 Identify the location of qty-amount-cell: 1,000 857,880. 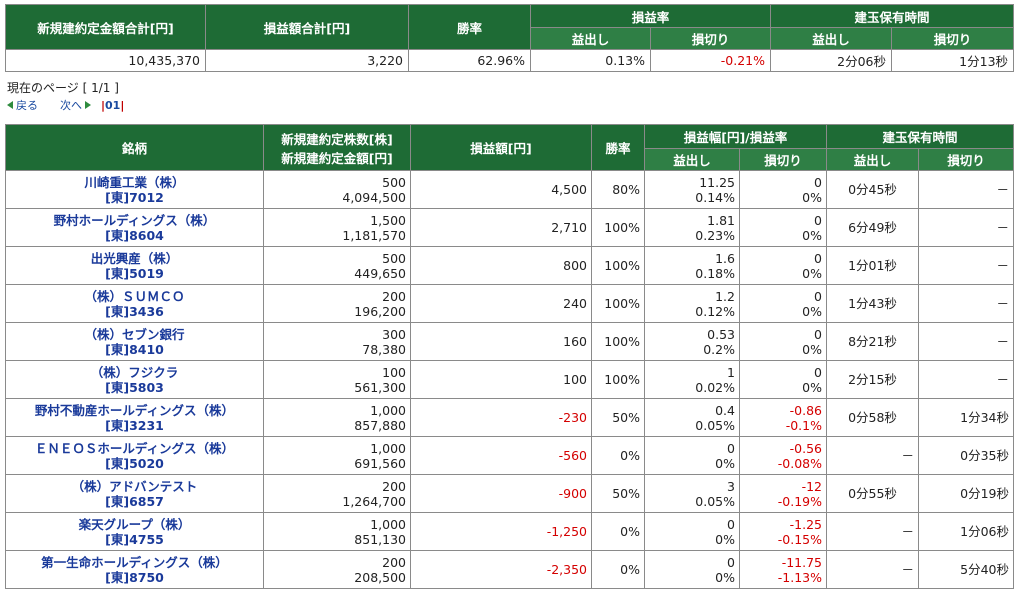
(337, 417).